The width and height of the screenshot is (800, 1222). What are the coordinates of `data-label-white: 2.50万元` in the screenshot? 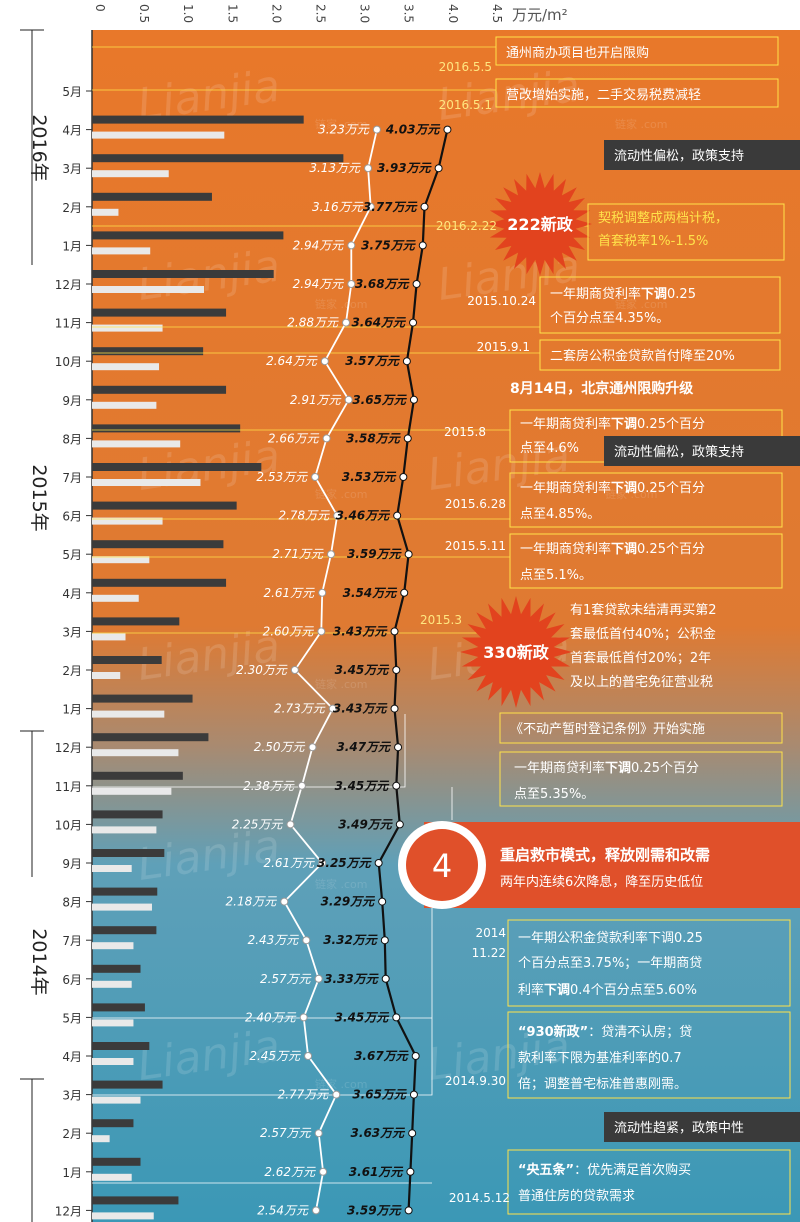 It's located at (280, 747).